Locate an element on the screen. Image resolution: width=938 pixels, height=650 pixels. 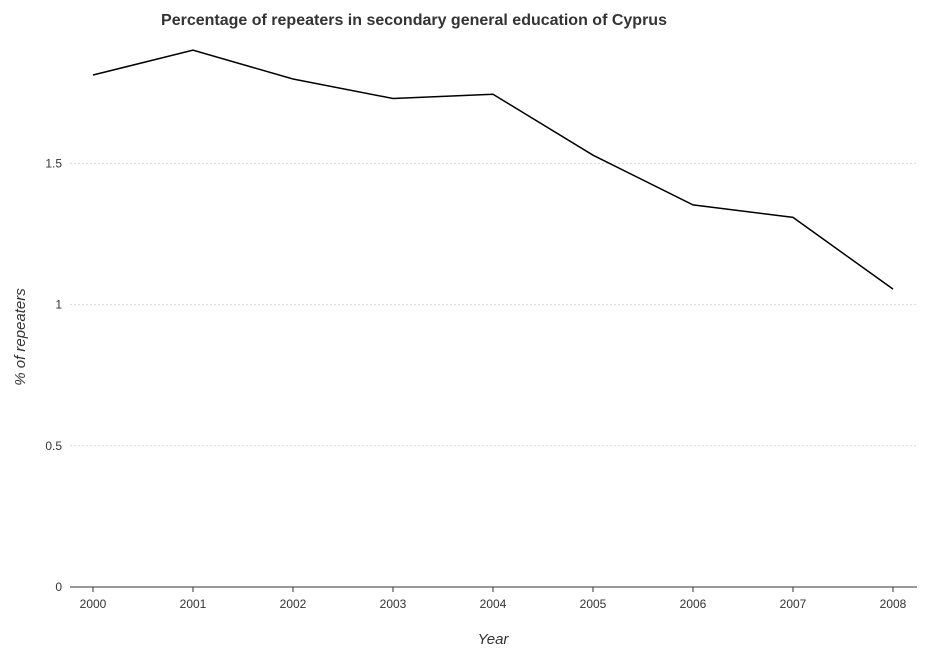
x-tick-label: 2001 is located at coordinates (193, 604).